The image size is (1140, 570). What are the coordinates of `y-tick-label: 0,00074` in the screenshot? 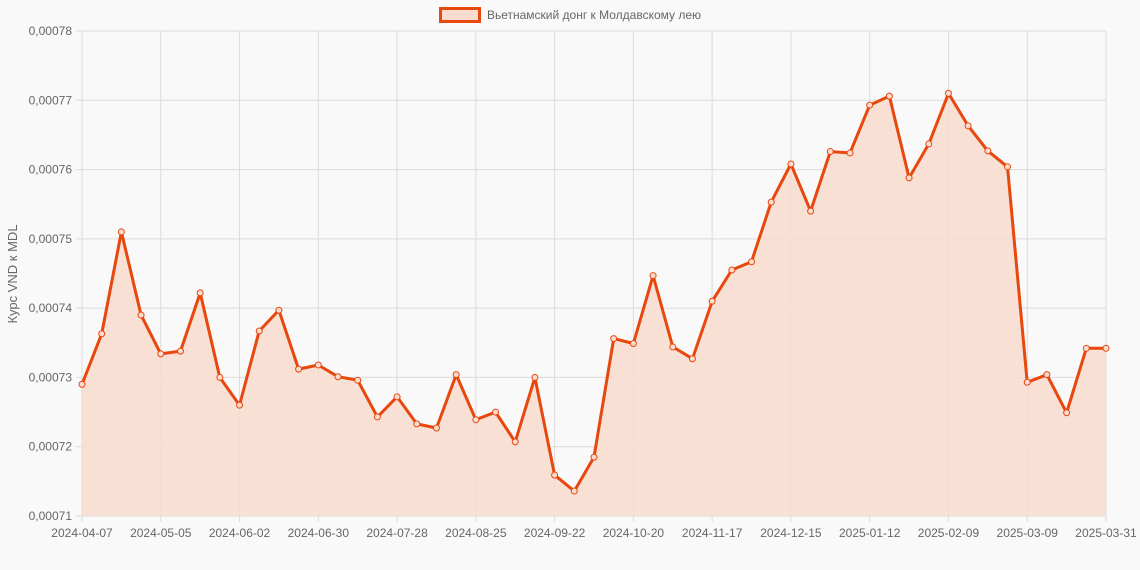 It's located at (51, 308).